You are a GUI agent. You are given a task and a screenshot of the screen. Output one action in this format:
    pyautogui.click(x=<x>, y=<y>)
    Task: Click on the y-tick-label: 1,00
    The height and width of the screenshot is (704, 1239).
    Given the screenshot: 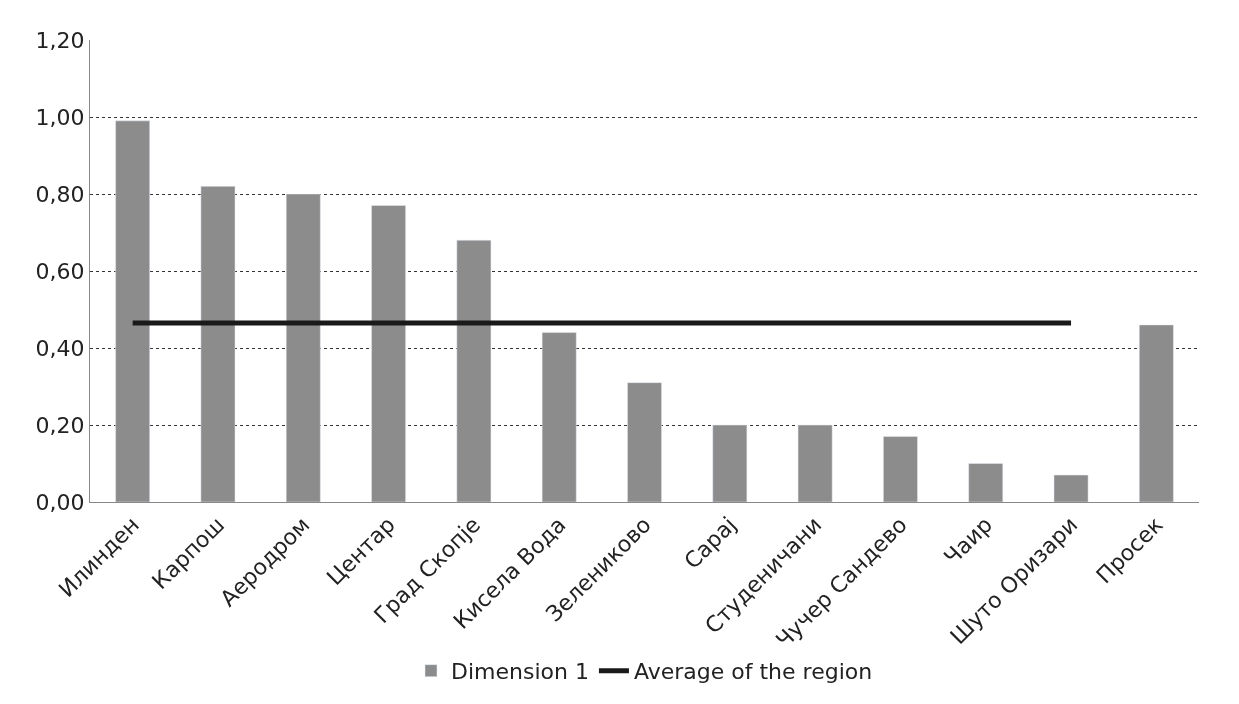 What is the action you would take?
    pyautogui.click(x=60, y=117)
    